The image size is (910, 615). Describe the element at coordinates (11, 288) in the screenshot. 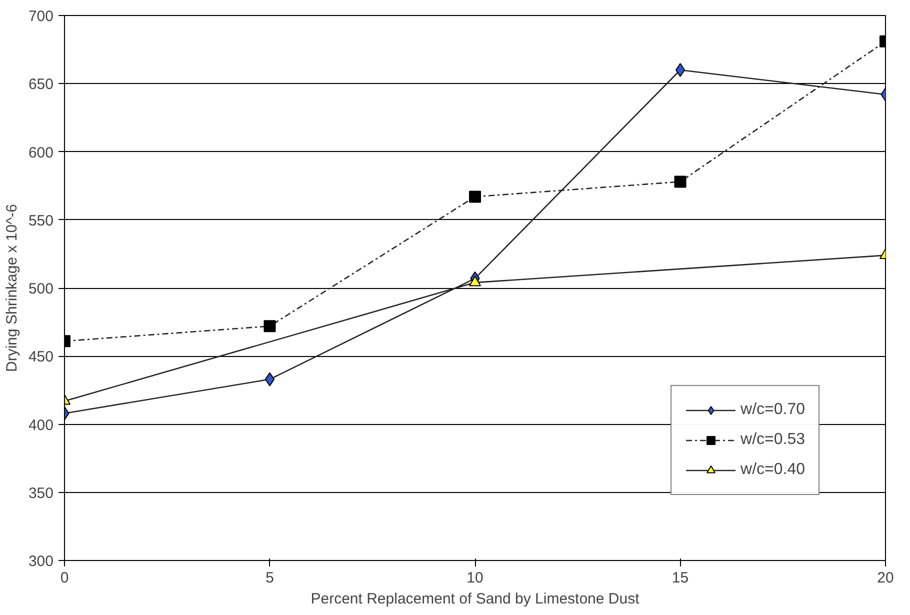

I see `y-axis-title: Drying Shrinkage x 10^-6` at that location.